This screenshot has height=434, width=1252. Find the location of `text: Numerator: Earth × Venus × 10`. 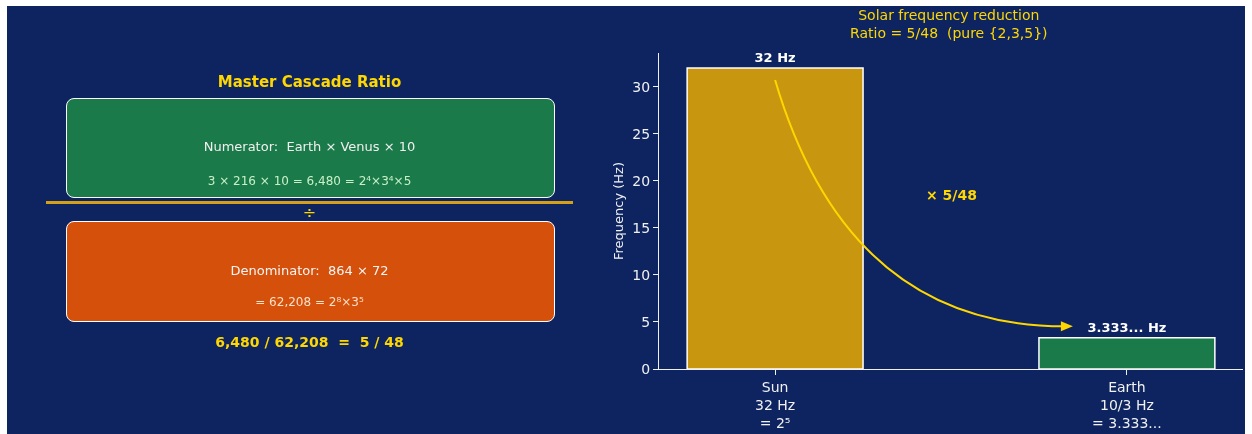

text: Numerator: Earth × Venus × 10 is located at coordinates (309, 146).